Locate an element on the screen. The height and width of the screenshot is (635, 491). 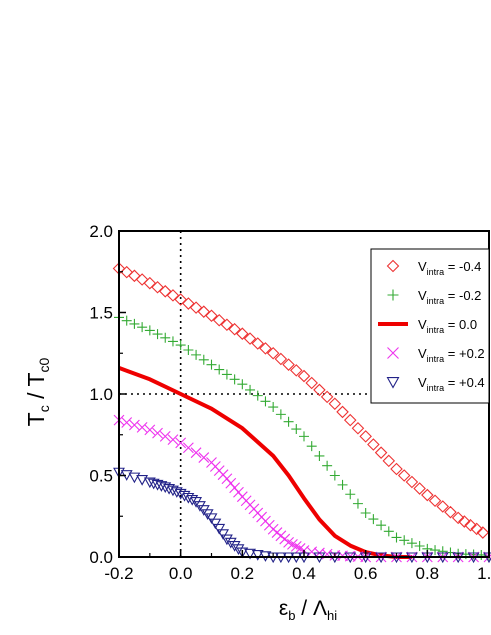
y-axis-base2: T is located at coordinates (36, 379).